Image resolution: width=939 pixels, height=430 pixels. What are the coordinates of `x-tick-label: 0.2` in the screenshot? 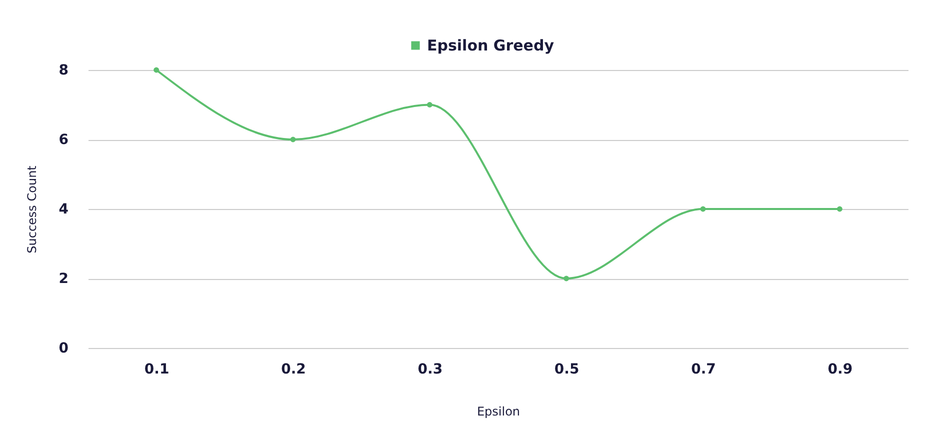 It's located at (293, 370).